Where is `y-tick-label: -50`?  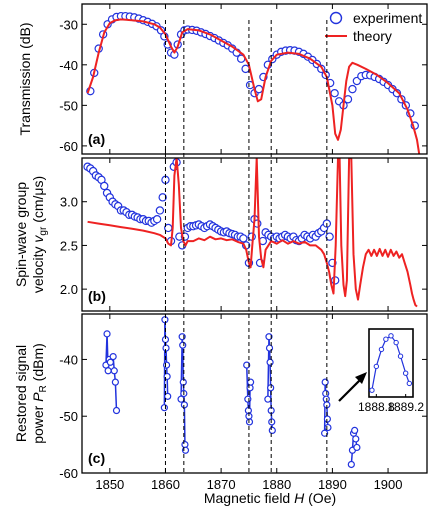
y-tick-label: -50 is located at coordinates (68, 416).